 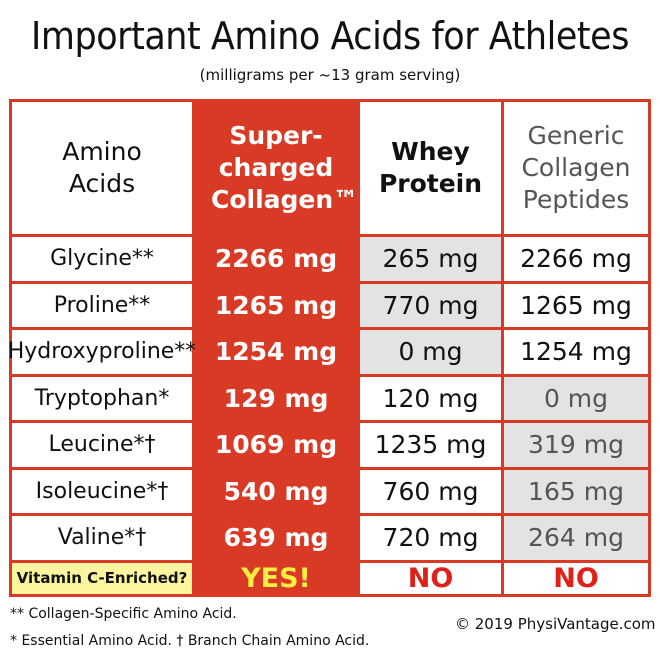 I want to click on row-label-1: Proline**, so click(x=102, y=305).